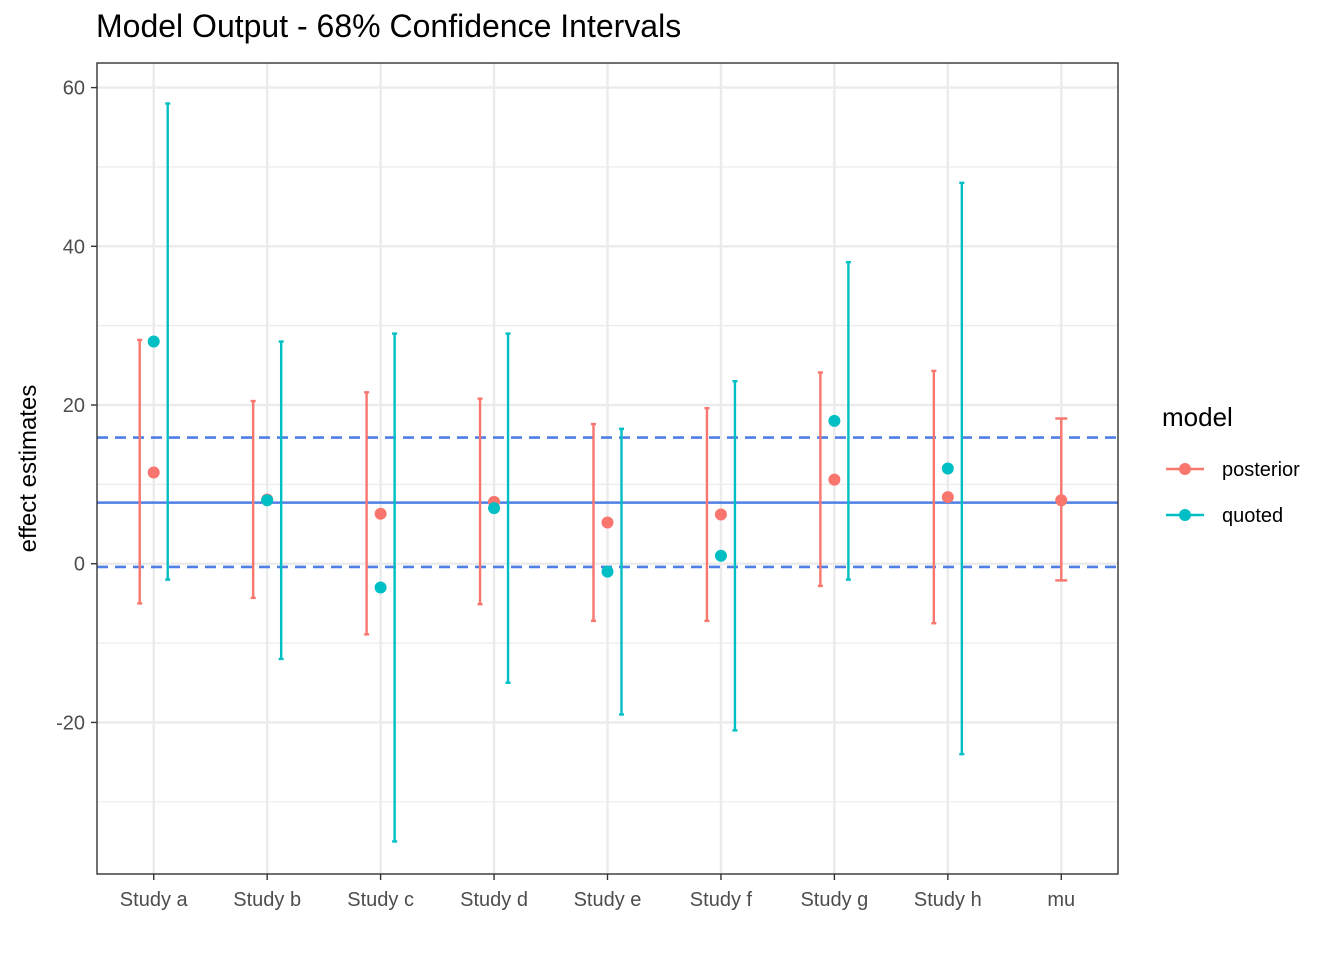 The height and width of the screenshot is (960, 1344). What do you see at coordinates (79, 565) in the screenshot?
I see `y-tick-label: 0` at bounding box center [79, 565].